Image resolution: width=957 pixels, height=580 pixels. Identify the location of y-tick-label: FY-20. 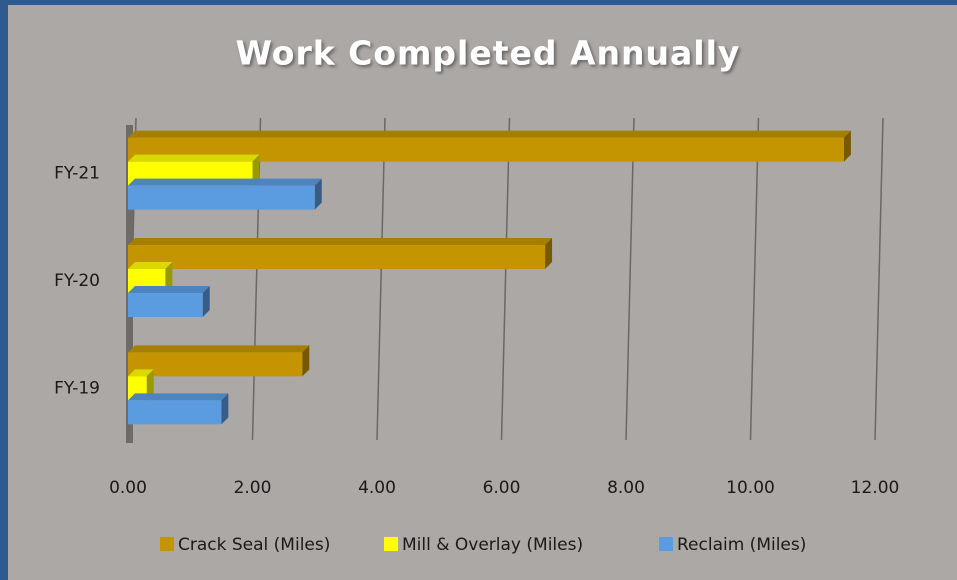
(77, 281).